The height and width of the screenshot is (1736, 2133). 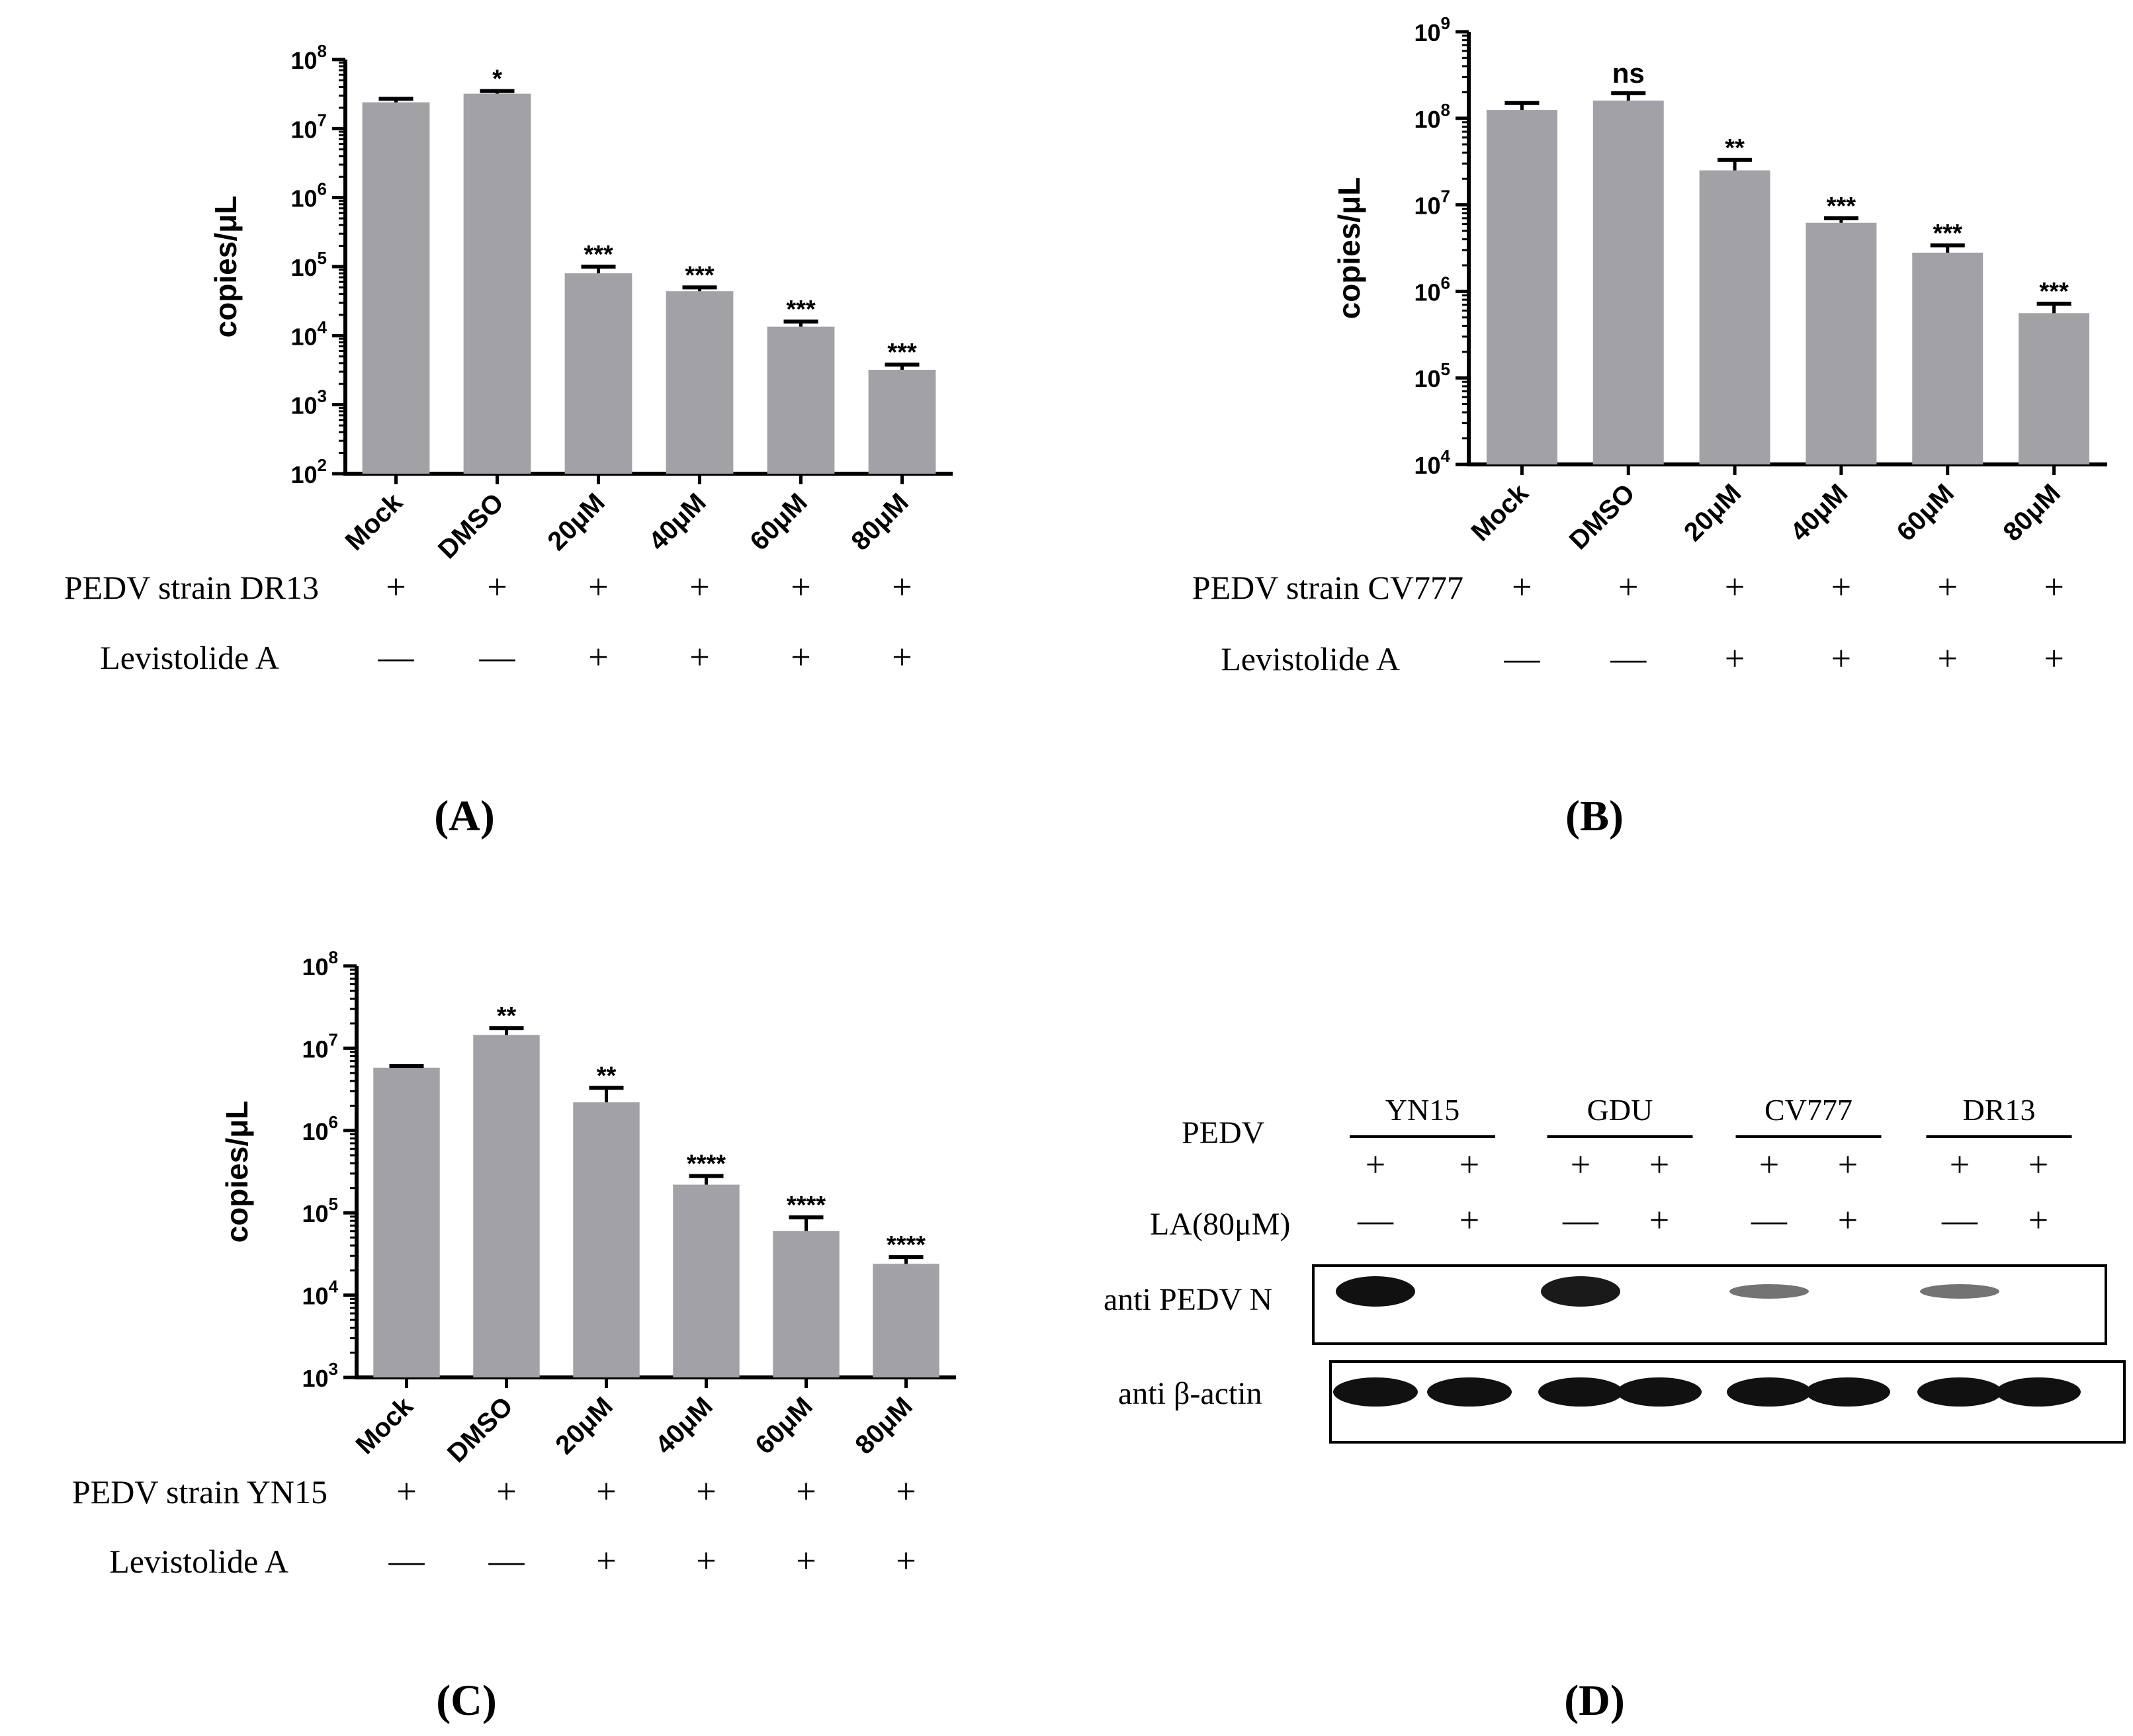 What do you see at coordinates (308, 471) in the screenshot?
I see `y-tick-label: 10²` at bounding box center [308, 471].